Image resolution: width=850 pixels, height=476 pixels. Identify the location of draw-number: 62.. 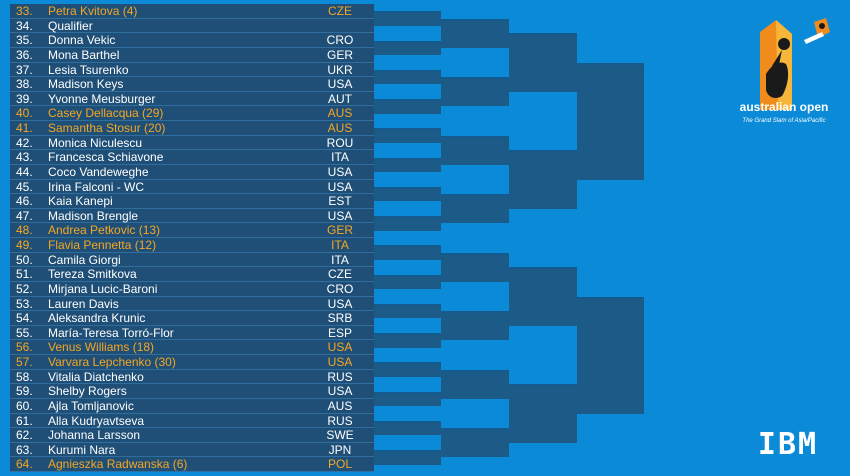
(24, 435).